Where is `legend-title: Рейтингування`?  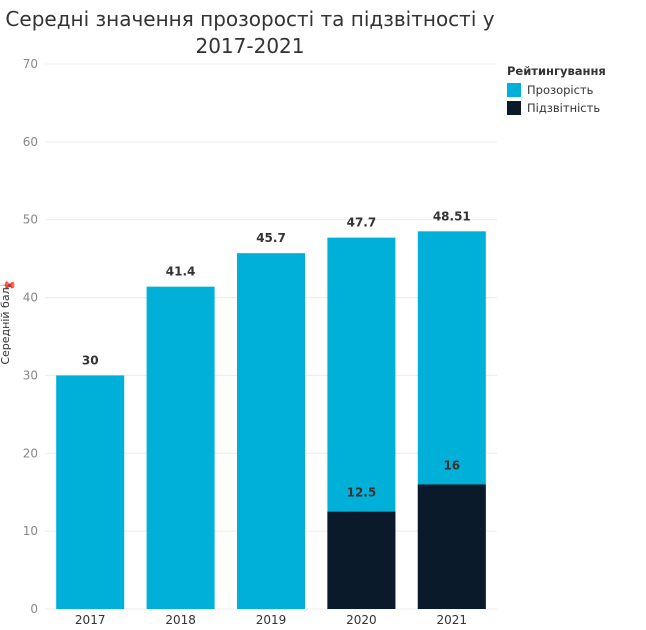 legend-title: Рейтингування is located at coordinates (556, 71).